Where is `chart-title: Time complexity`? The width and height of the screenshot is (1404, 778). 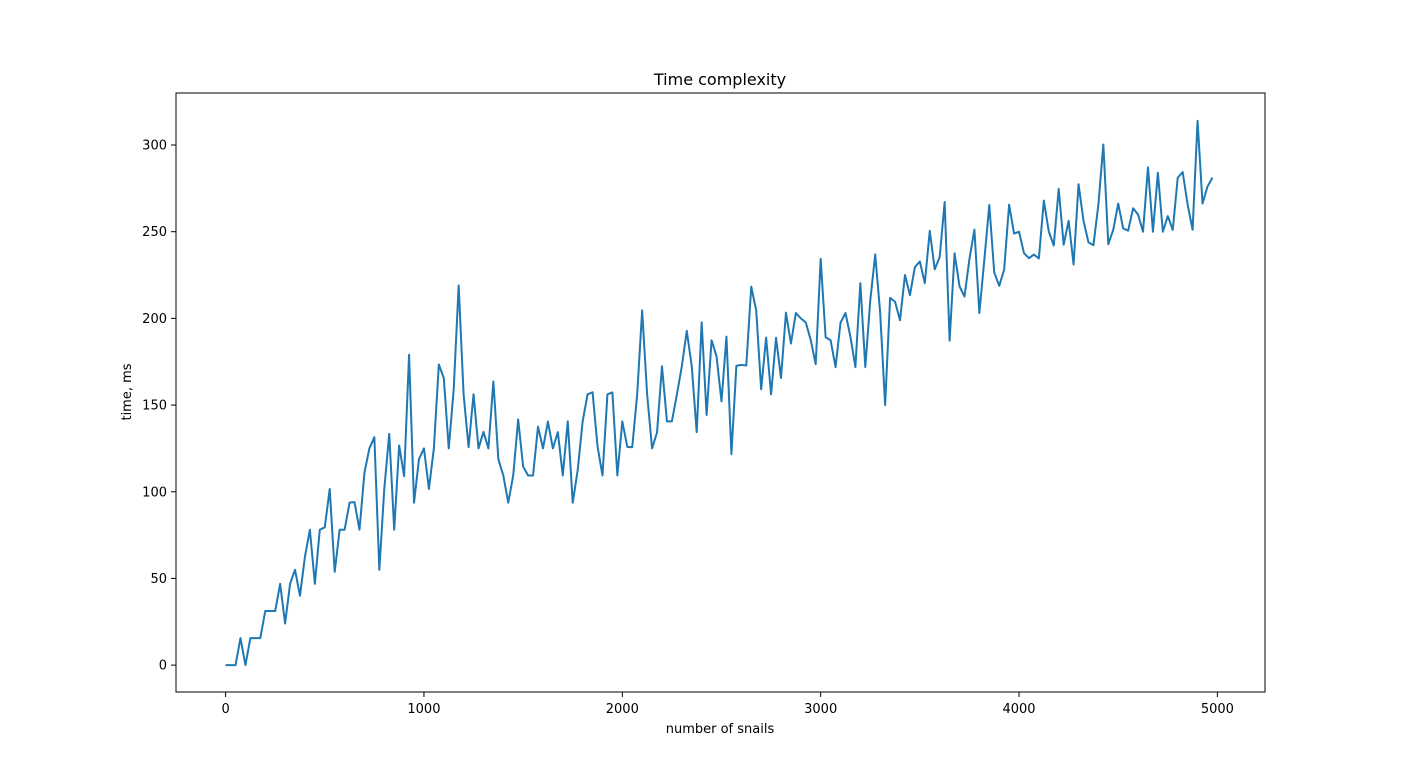
chart-title: Time complexity is located at coordinates (719, 79).